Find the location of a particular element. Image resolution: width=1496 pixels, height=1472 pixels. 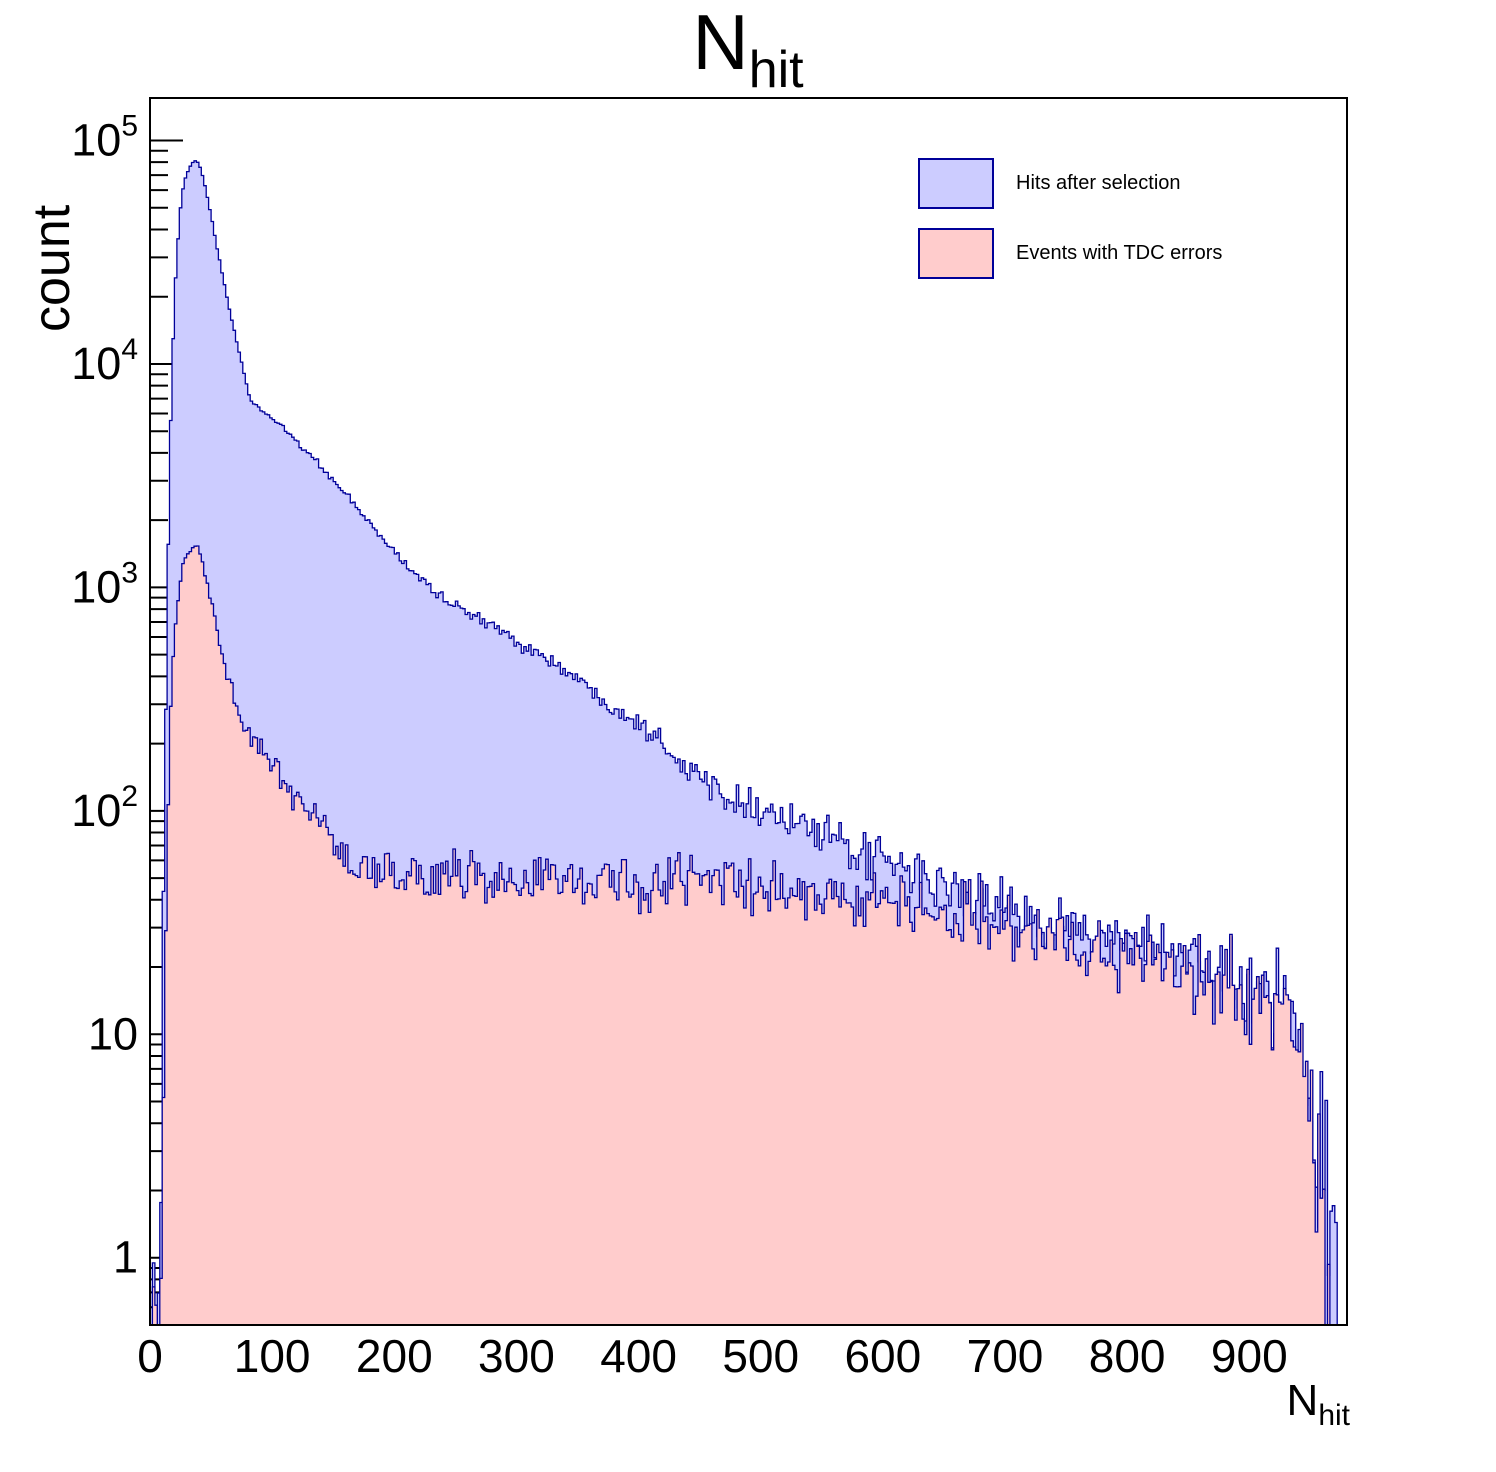

y-tick-label: 10 is located at coordinates (113, 1033).